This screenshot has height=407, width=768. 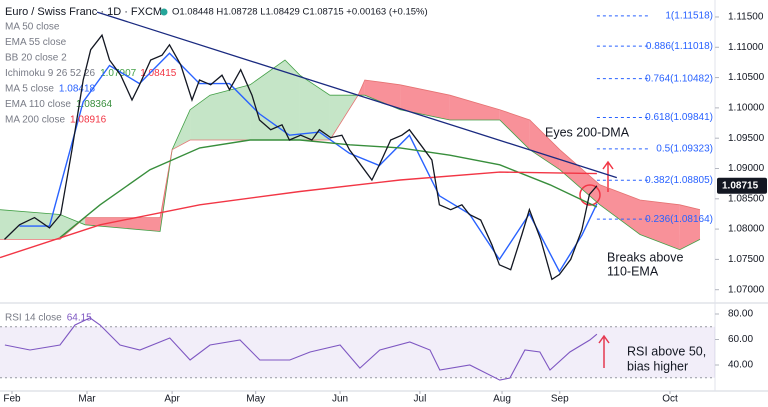 I want to click on x-tick-label: Sep, so click(x=560, y=399).